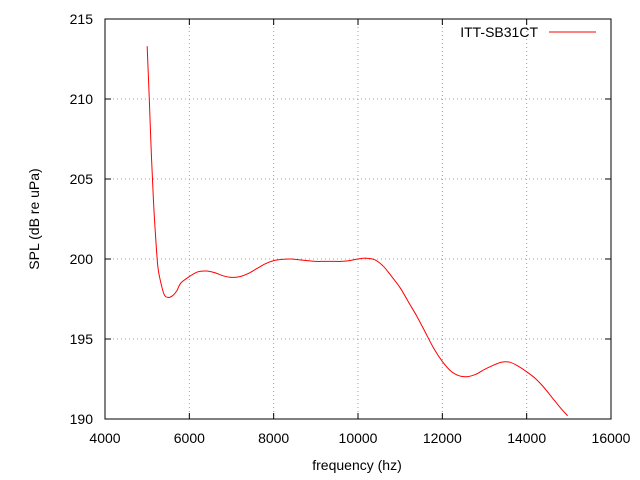 Image resolution: width=640 pixels, height=480 pixels. Describe the element at coordinates (82, 419) in the screenshot. I see `y-tick-label: 190` at that location.